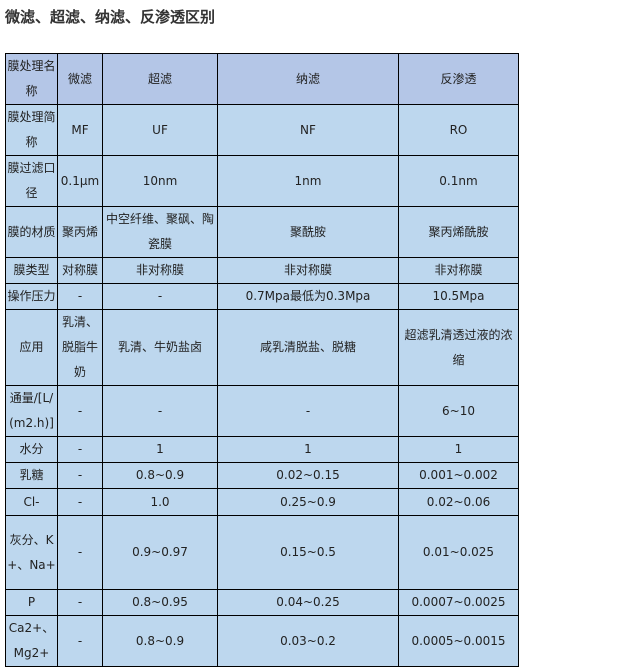 This screenshot has width=625, height=667. I want to click on row-label-cell: 操作压力, so click(31, 296).